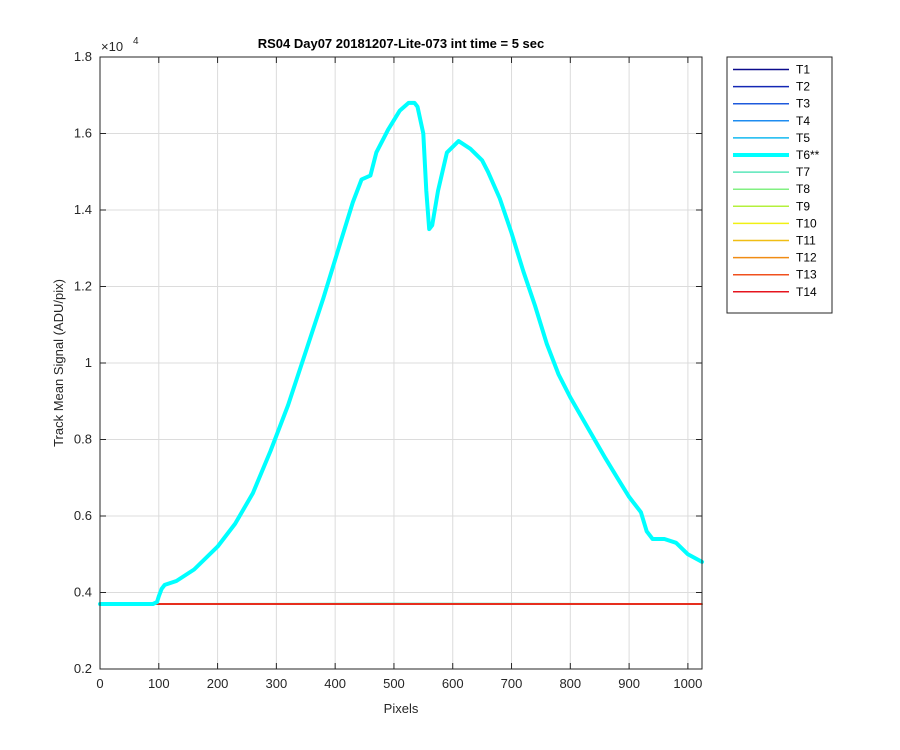  Describe the element at coordinates (83, 515) in the screenshot. I see `y-tick-label: 0.6` at that location.